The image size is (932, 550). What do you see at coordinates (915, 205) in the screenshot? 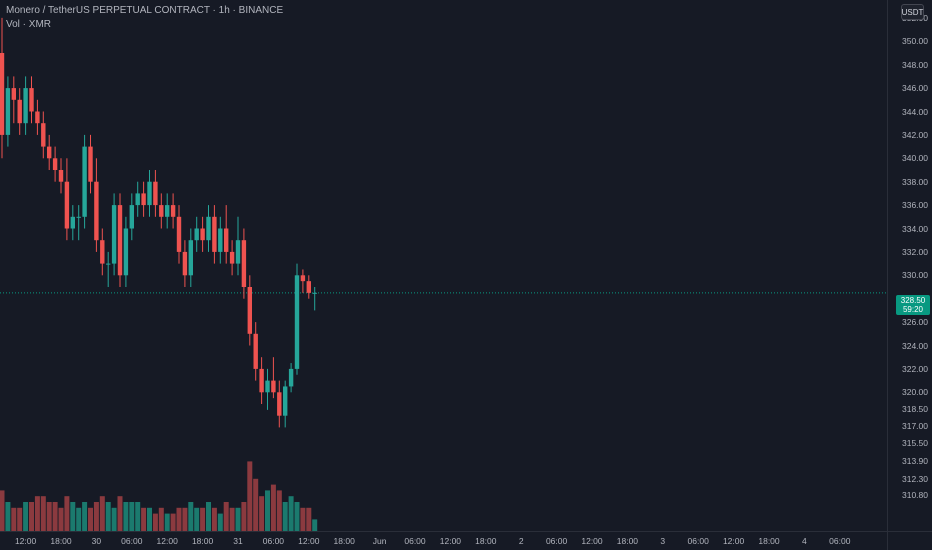
I see `price-tick-label: 336.00` at bounding box center [915, 205].